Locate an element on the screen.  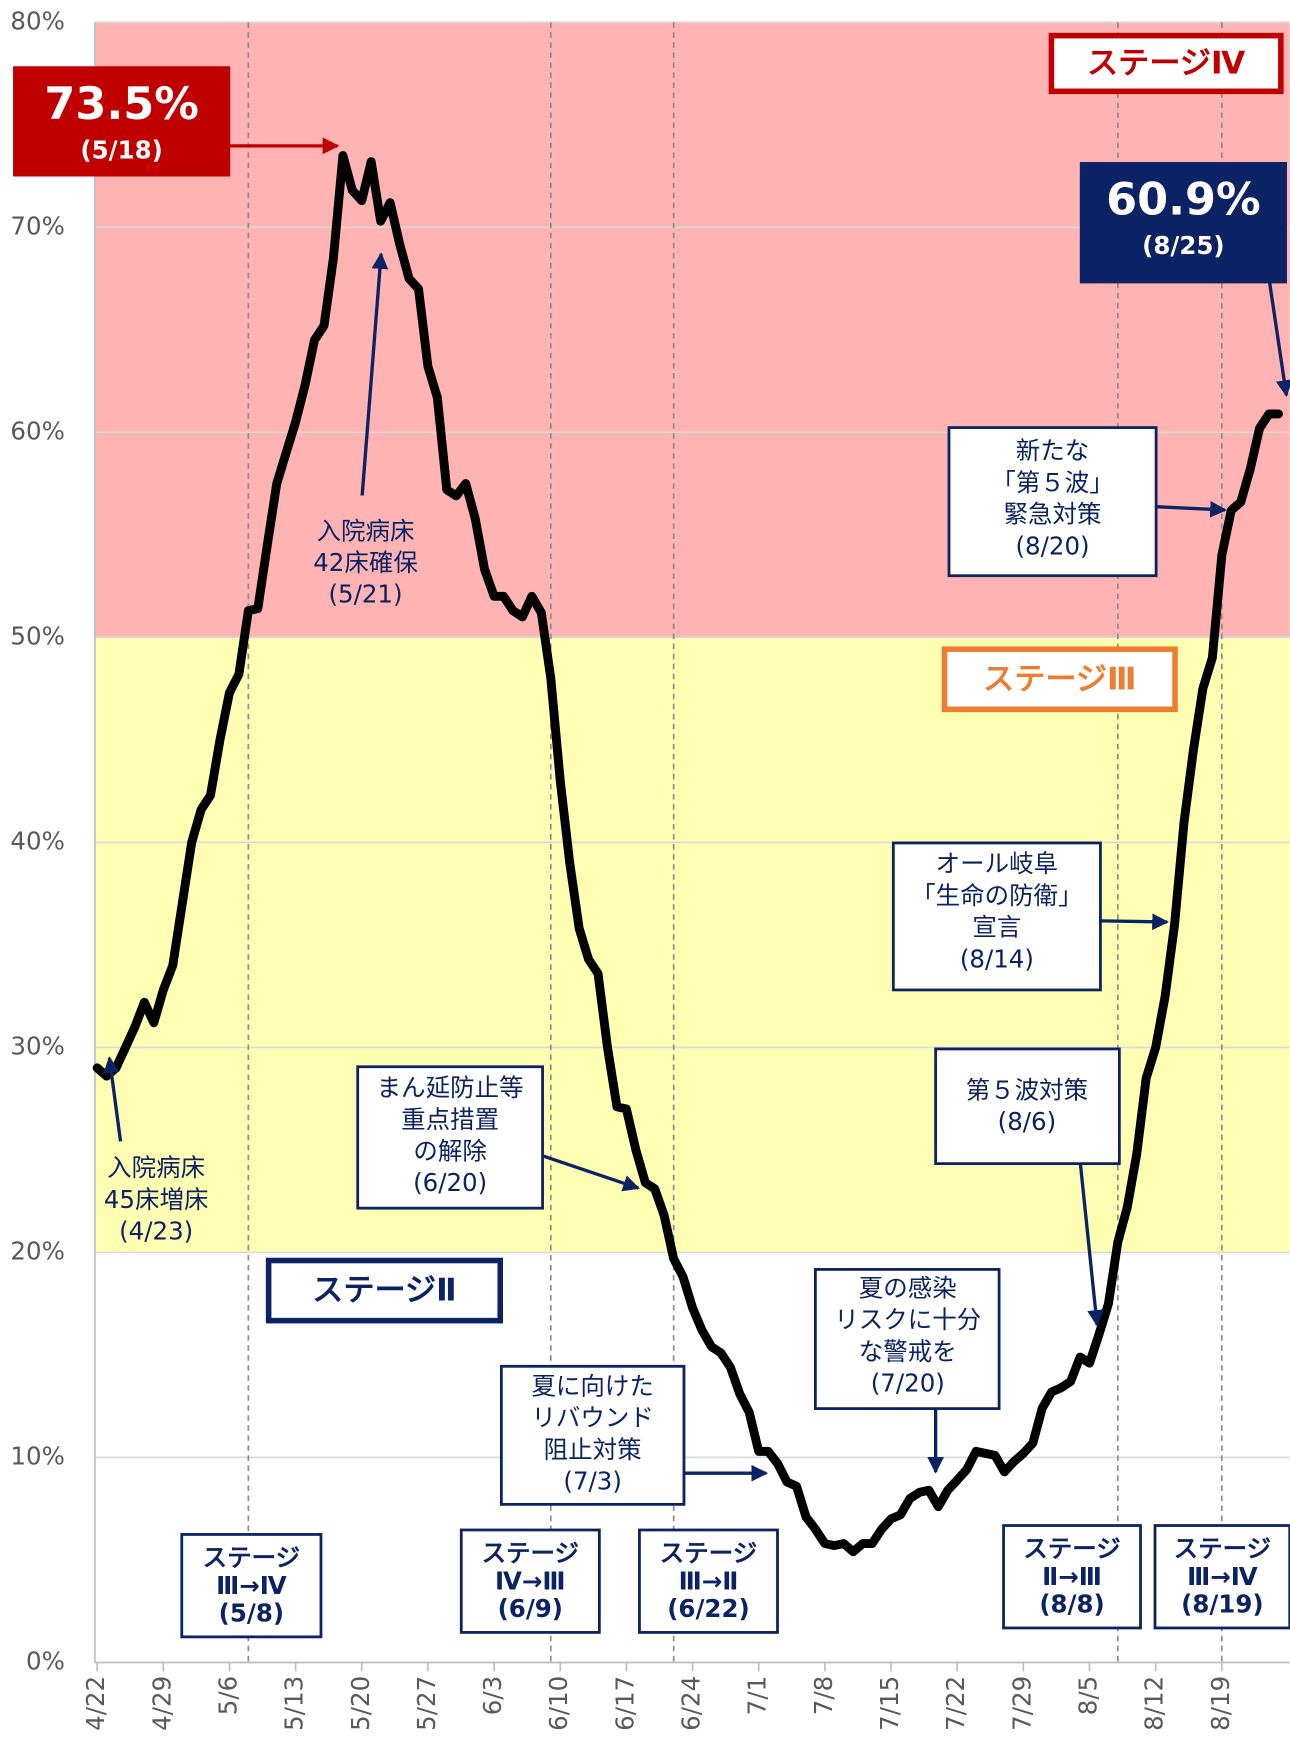
annotation-text: (8/6) is located at coordinates (1027, 1121).